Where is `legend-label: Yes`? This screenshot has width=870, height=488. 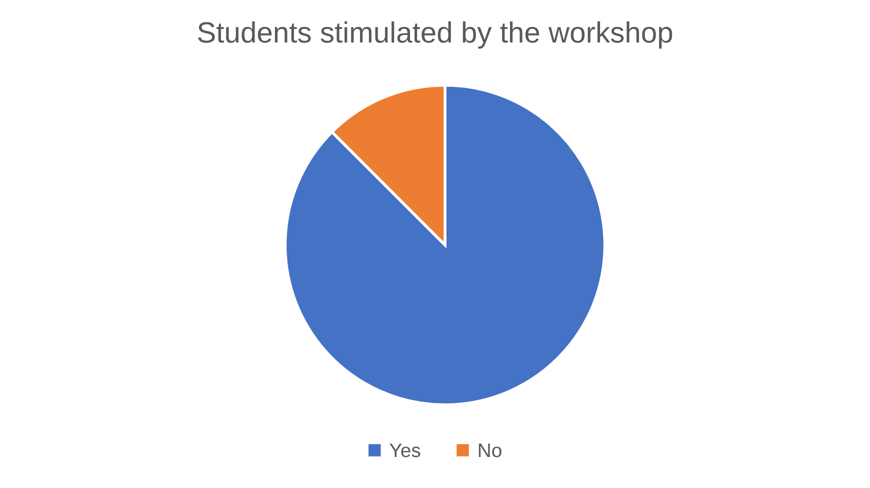 legend-label: Yes is located at coordinates (405, 451).